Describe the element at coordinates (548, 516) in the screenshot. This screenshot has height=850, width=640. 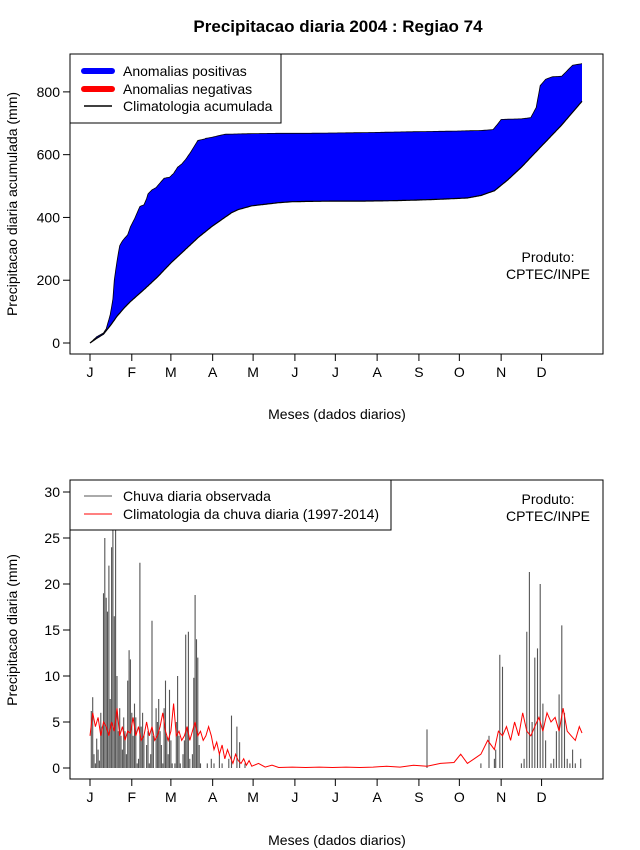
I see `bottom-annotation-line2: CPTEC/INPE` at that location.